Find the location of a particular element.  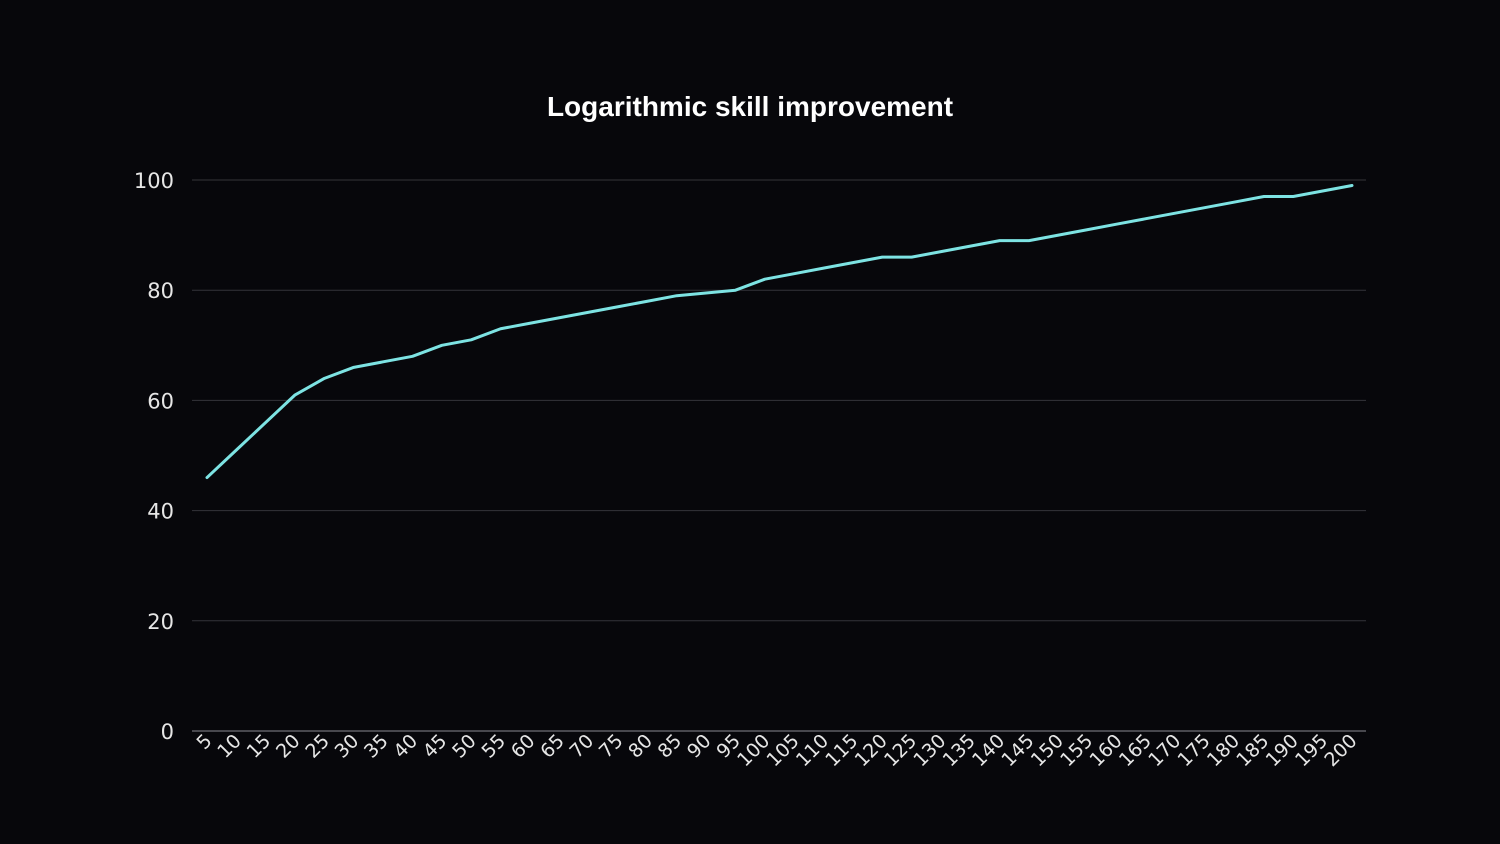

x-tick-label: 15 is located at coordinates (259, 746).